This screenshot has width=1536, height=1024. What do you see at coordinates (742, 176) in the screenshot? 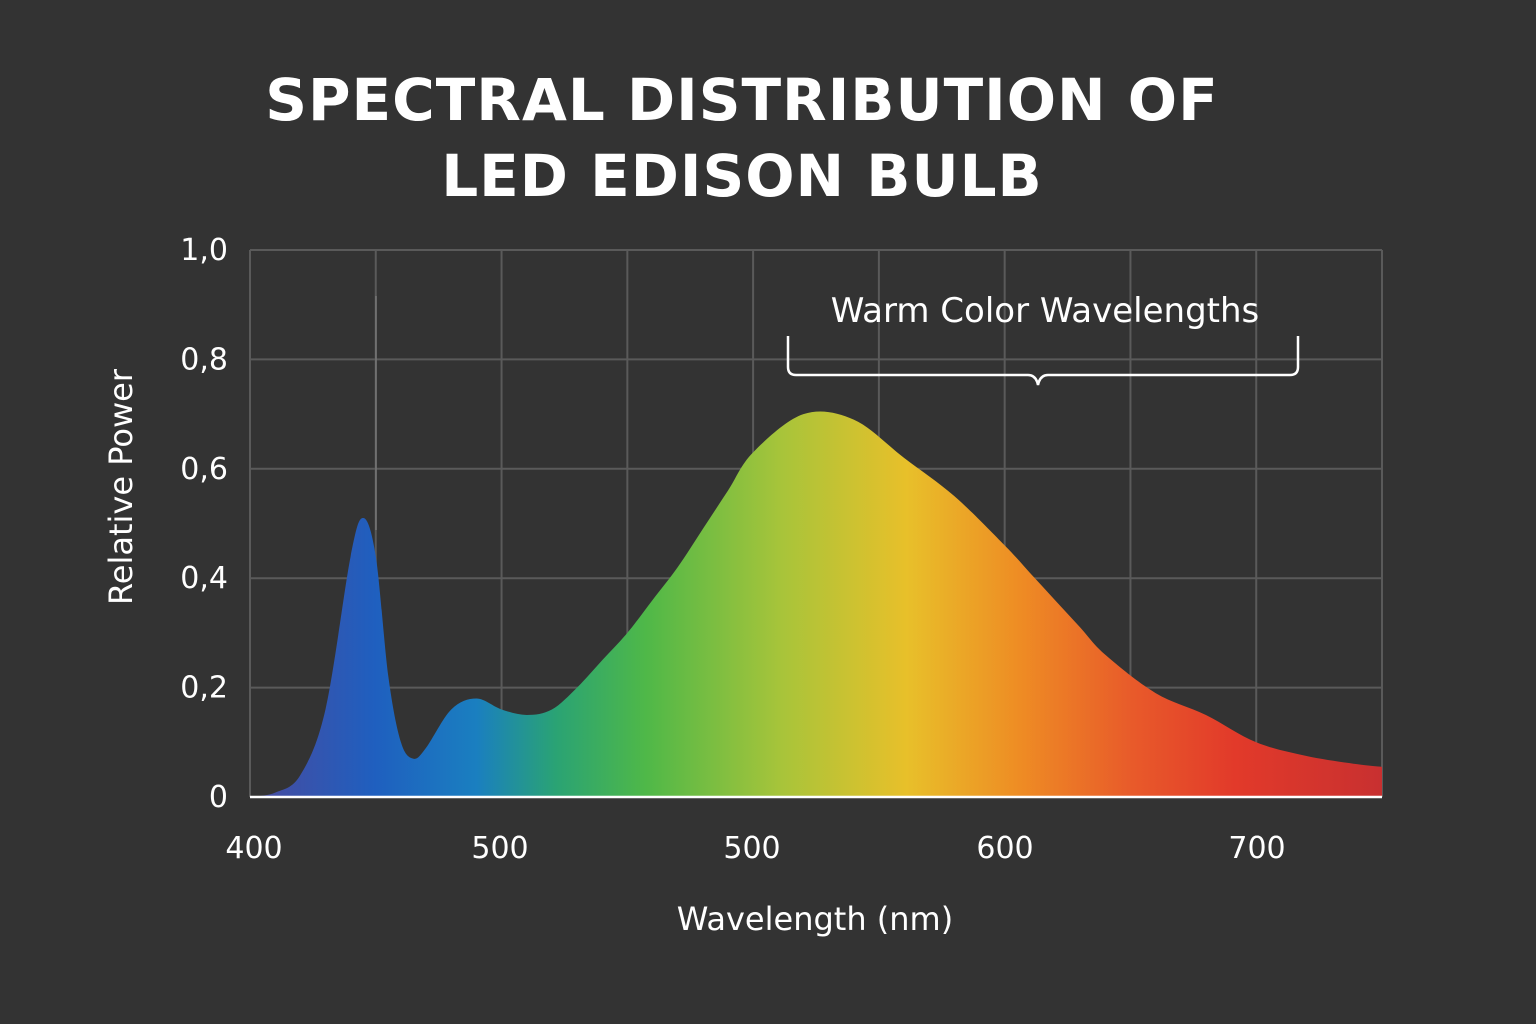
I see `chart-title-line-2: LED EDISON BULB` at bounding box center [742, 176].